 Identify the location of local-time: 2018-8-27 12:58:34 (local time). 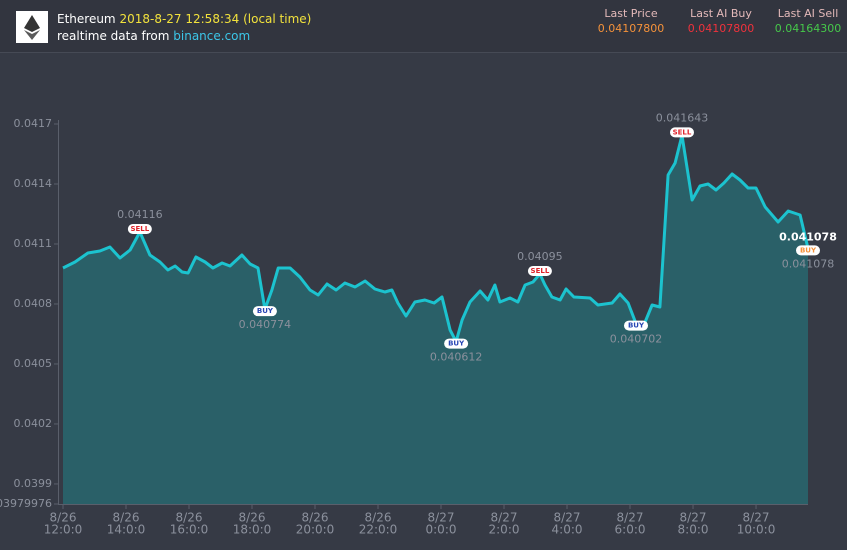
(215, 19).